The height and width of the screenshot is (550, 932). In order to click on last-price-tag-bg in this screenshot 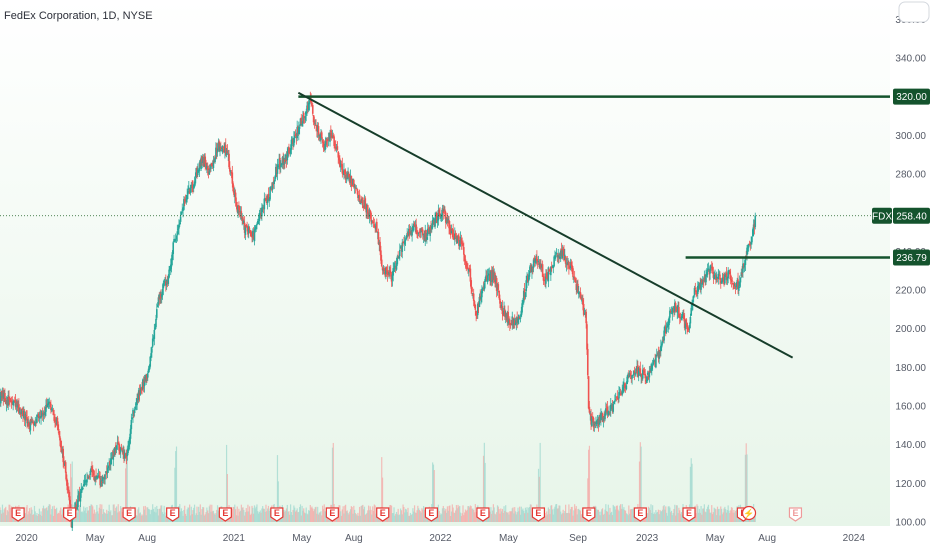, I will do `click(911, 215)`.